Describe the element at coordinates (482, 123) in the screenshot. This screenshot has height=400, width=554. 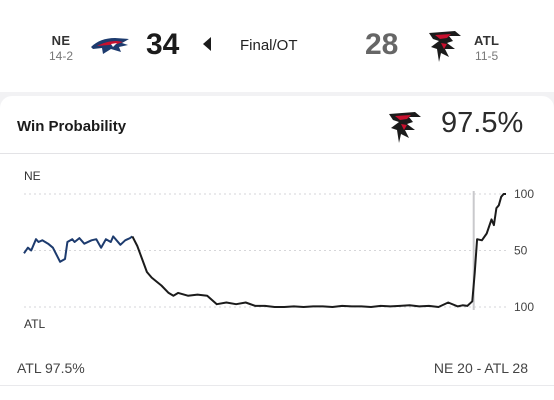
I see `win-probability-value: 97.5%` at that location.